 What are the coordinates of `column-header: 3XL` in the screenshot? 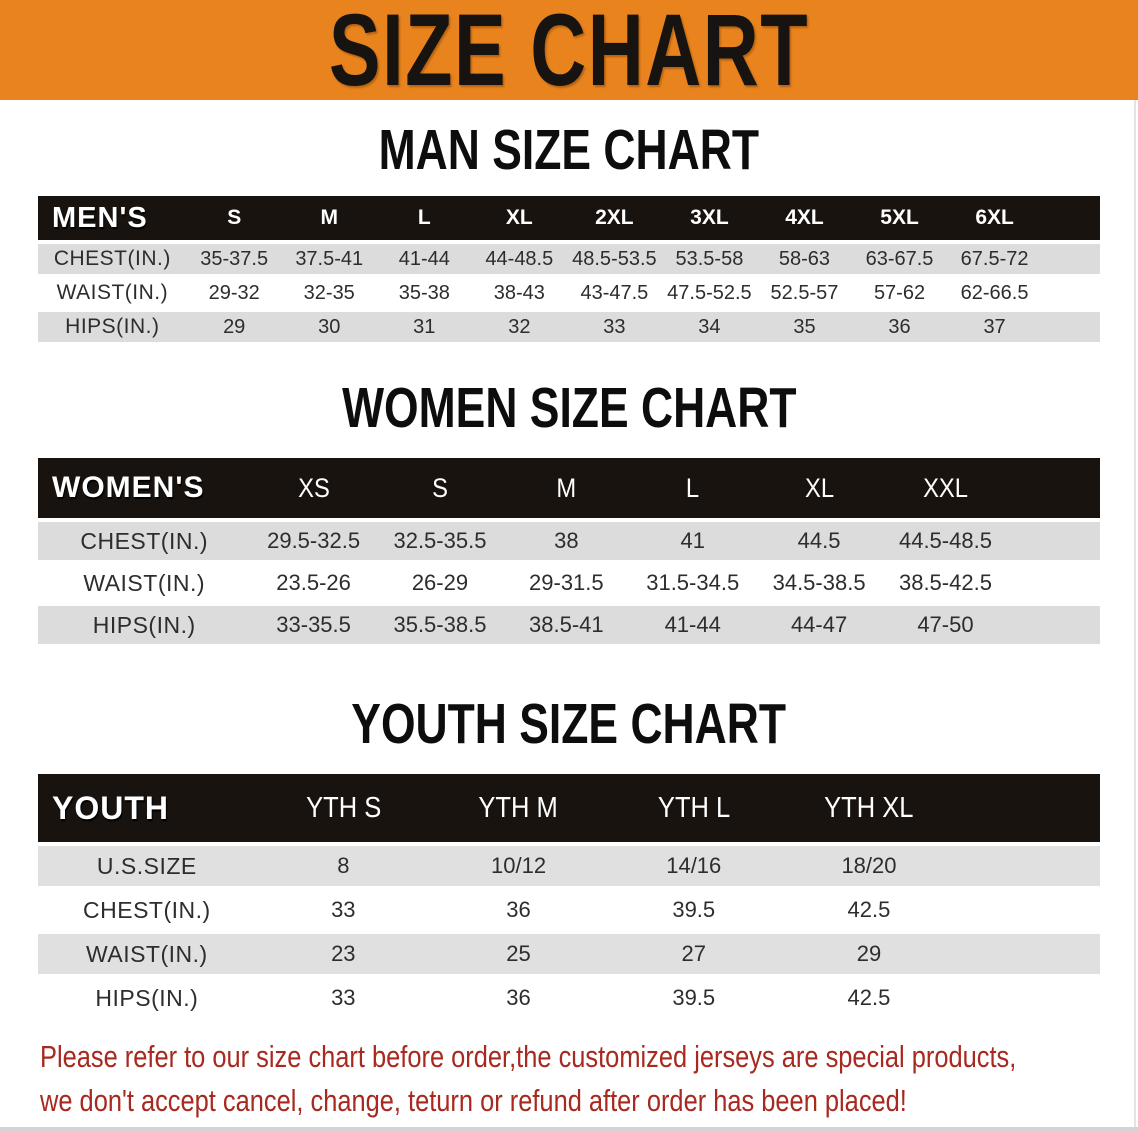 It's located at (709, 217).